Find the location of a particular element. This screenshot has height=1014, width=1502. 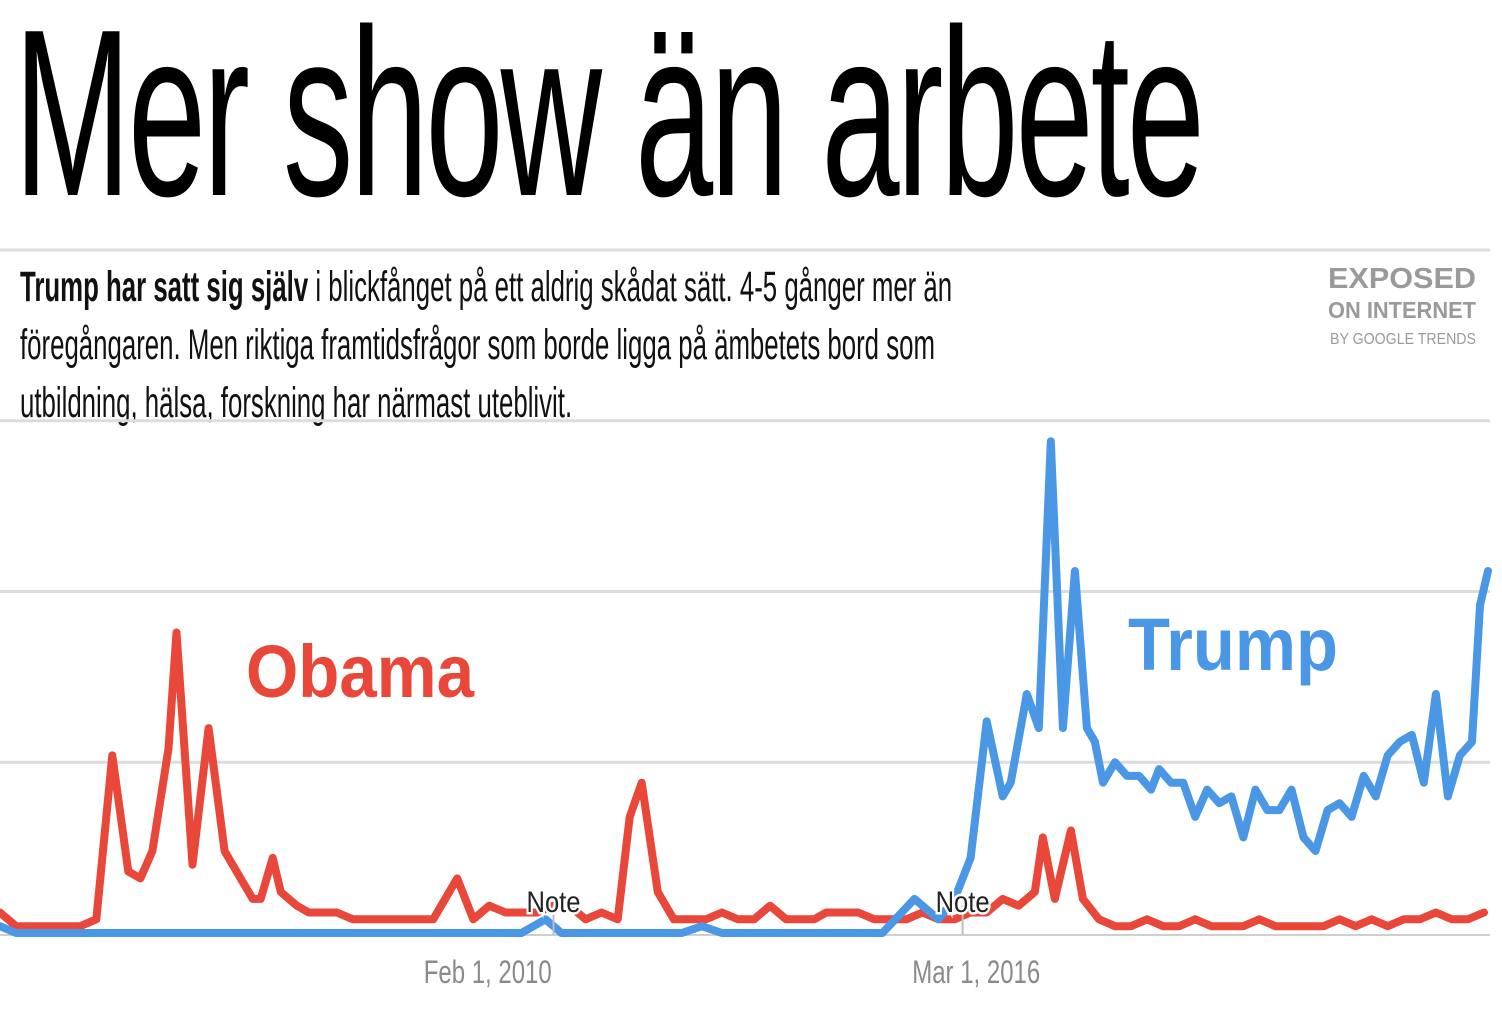

stamp-line-1: EXPOSED is located at coordinates (1402, 279).